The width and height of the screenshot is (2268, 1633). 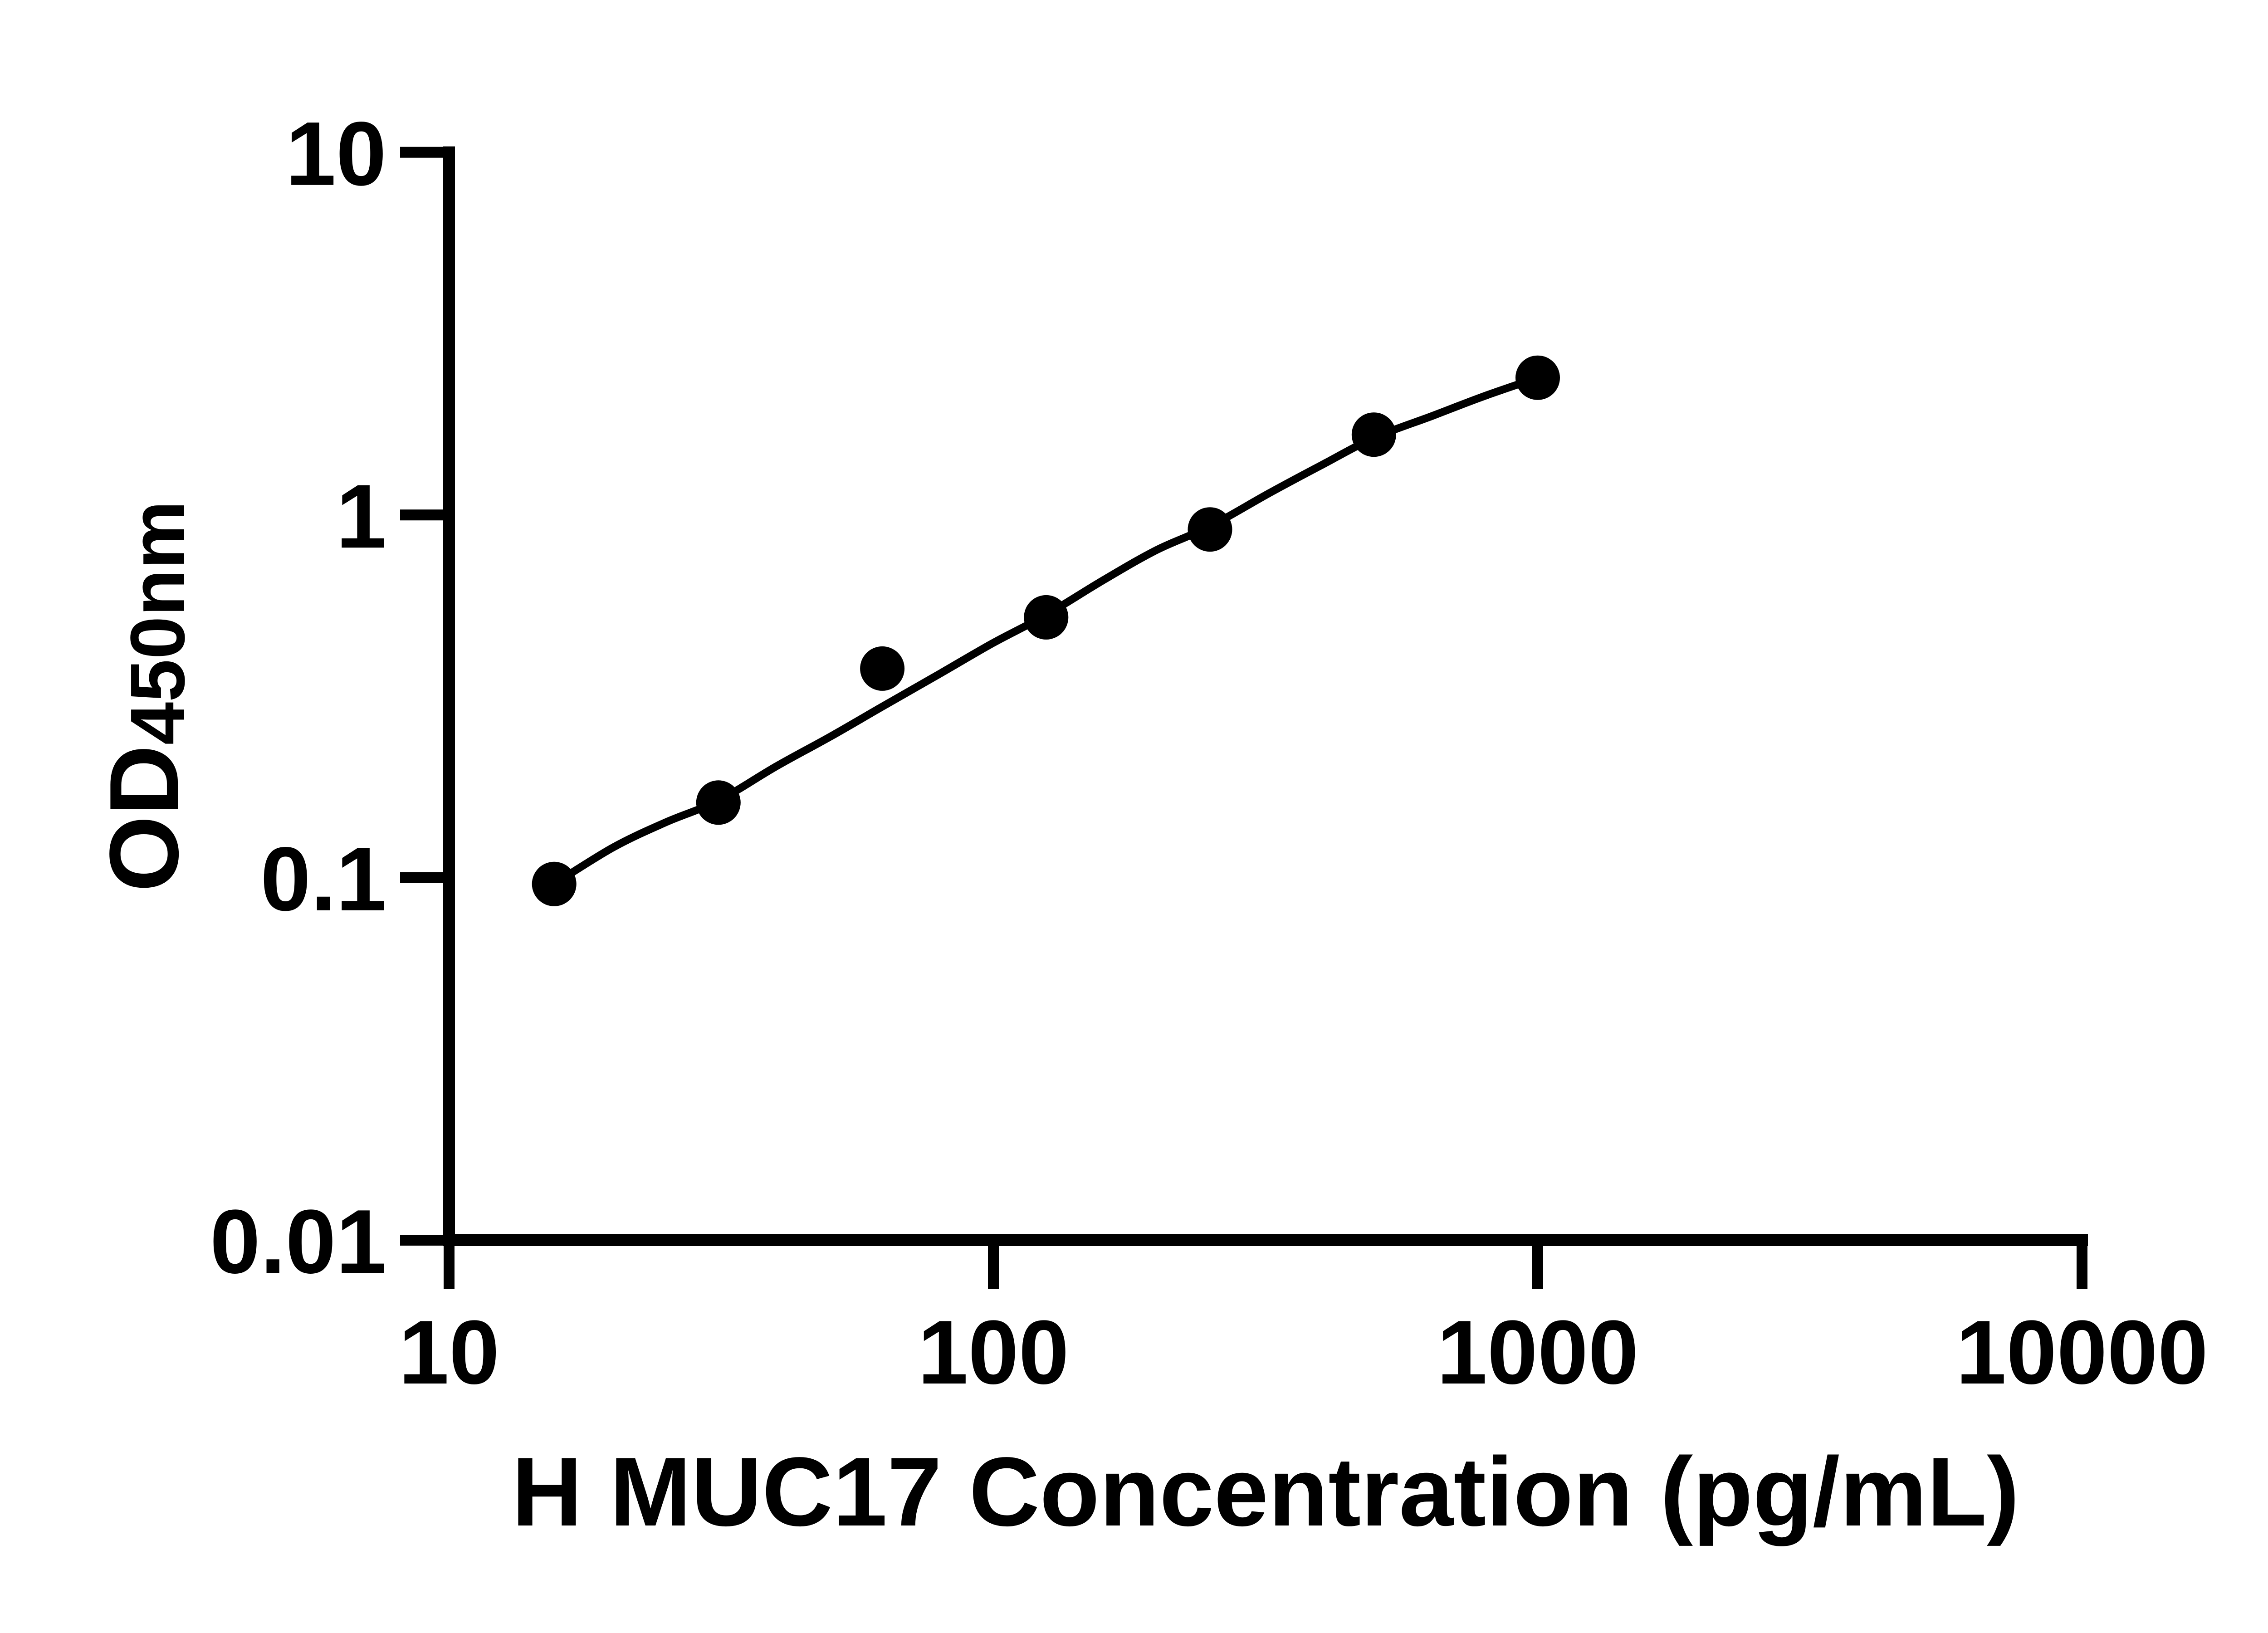 What do you see at coordinates (1265, 1491) in the screenshot?
I see `x-axis-title: H MUC17 Concentration (pg/mL)` at bounding box center [1265, 1491].